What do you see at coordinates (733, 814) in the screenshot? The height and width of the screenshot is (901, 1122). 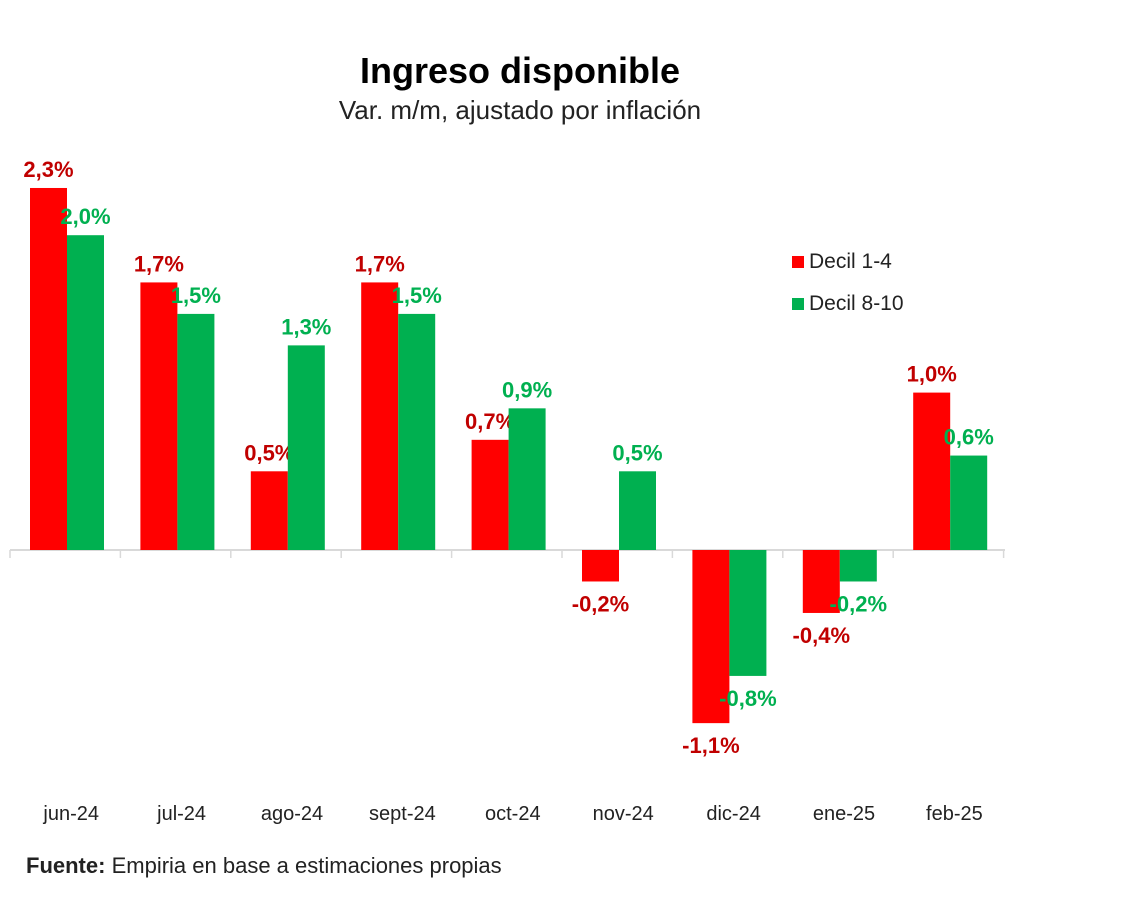 I see `x-tick-label: dic-24` at bounding box center [733, 814].